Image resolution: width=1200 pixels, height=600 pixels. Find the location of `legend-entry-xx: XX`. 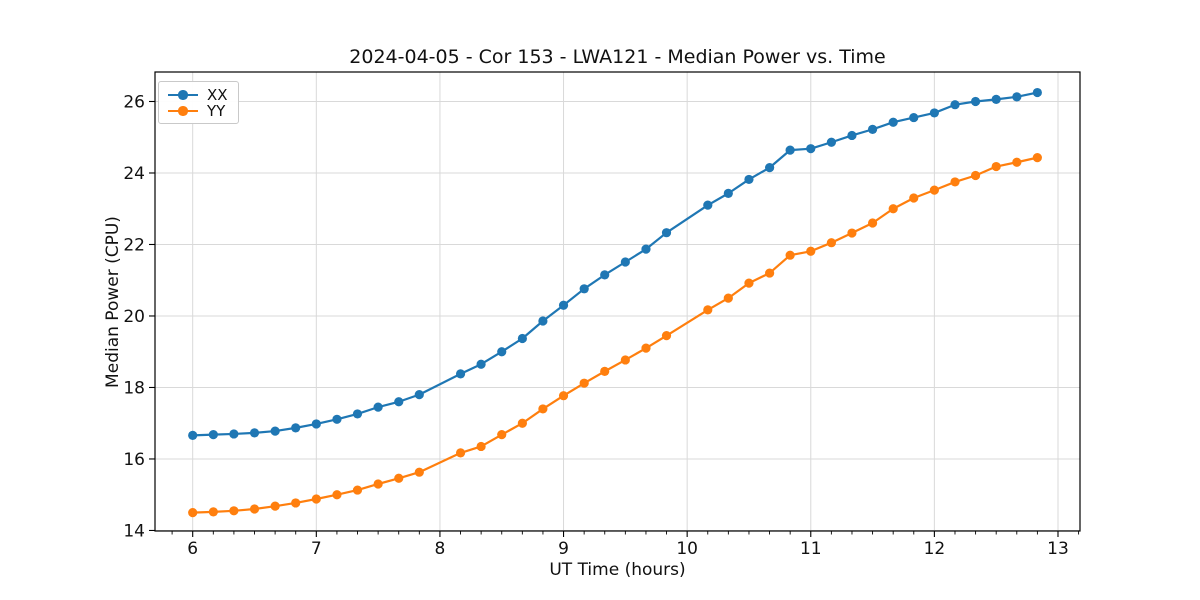

legend-entry-xx: XX is located at coordinates (198, 95).